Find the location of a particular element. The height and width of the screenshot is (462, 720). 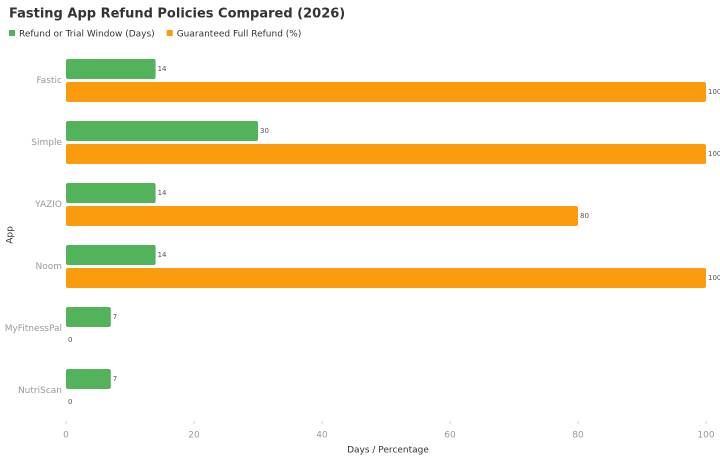

y-tick-label: Fastic is located at coordinates (49, 81).